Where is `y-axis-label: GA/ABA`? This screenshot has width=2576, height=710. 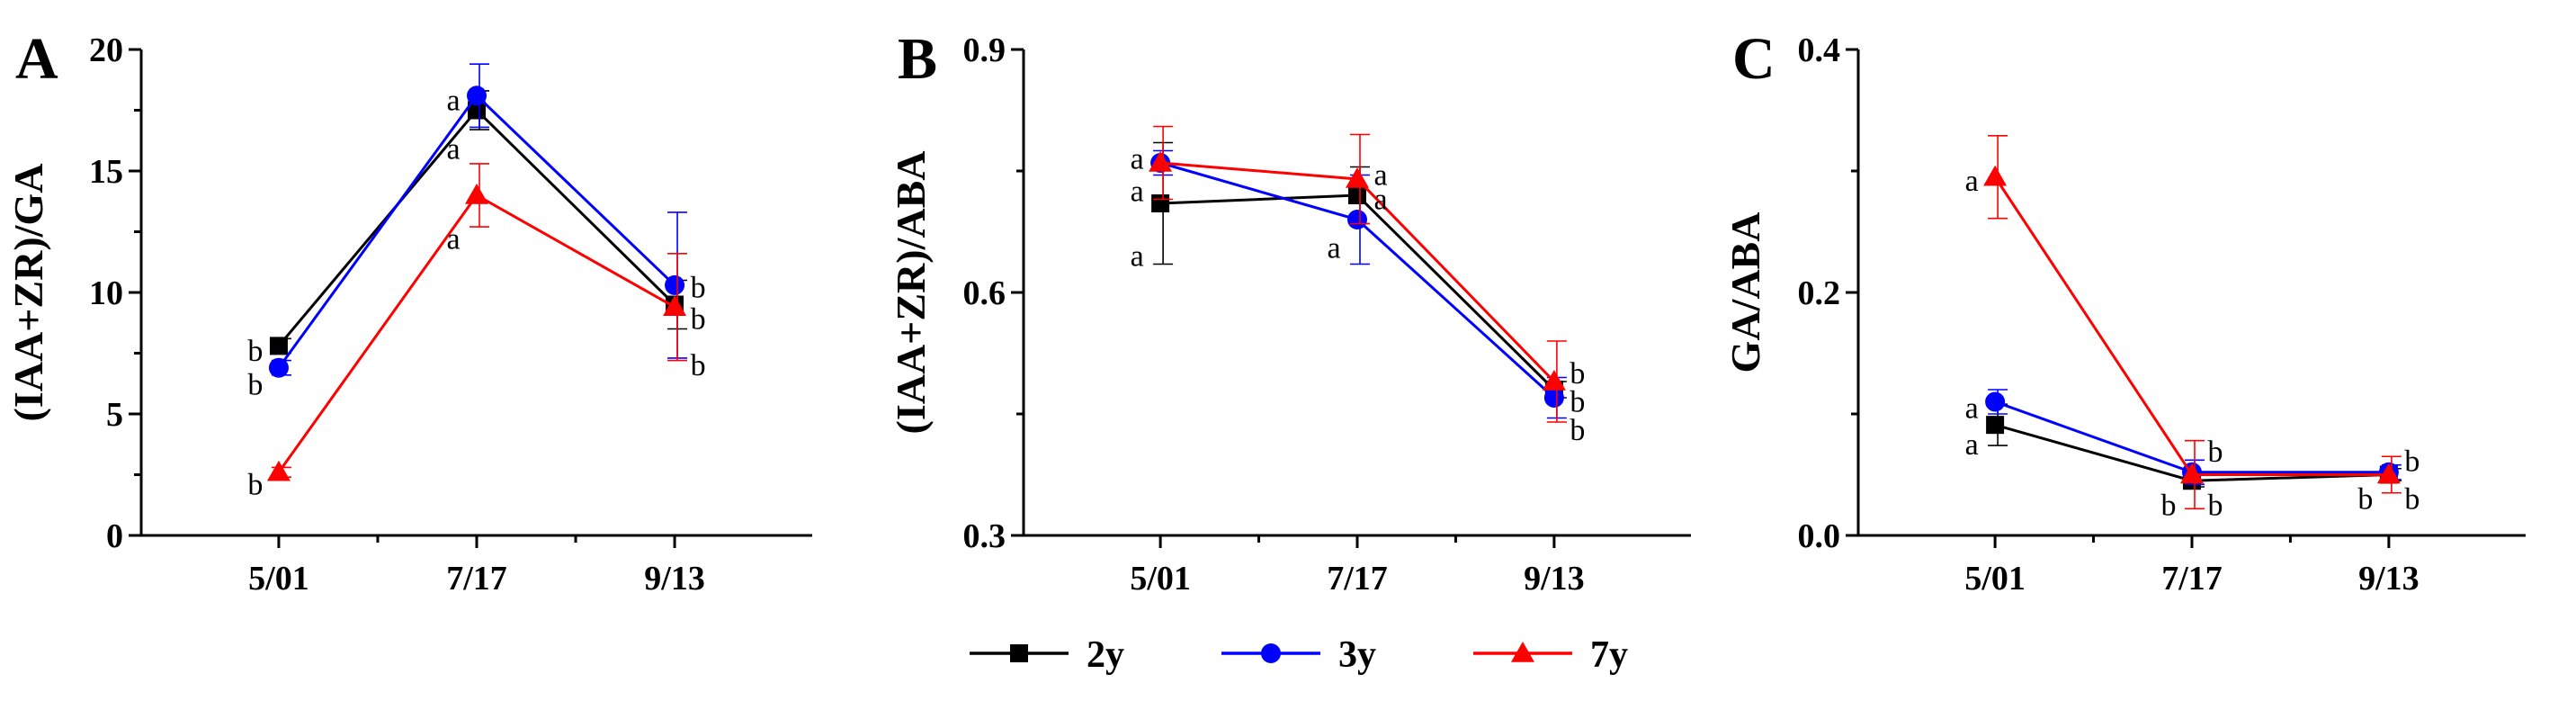
y-axis-label: GA/ABA is located at coordinates (1745, 292).